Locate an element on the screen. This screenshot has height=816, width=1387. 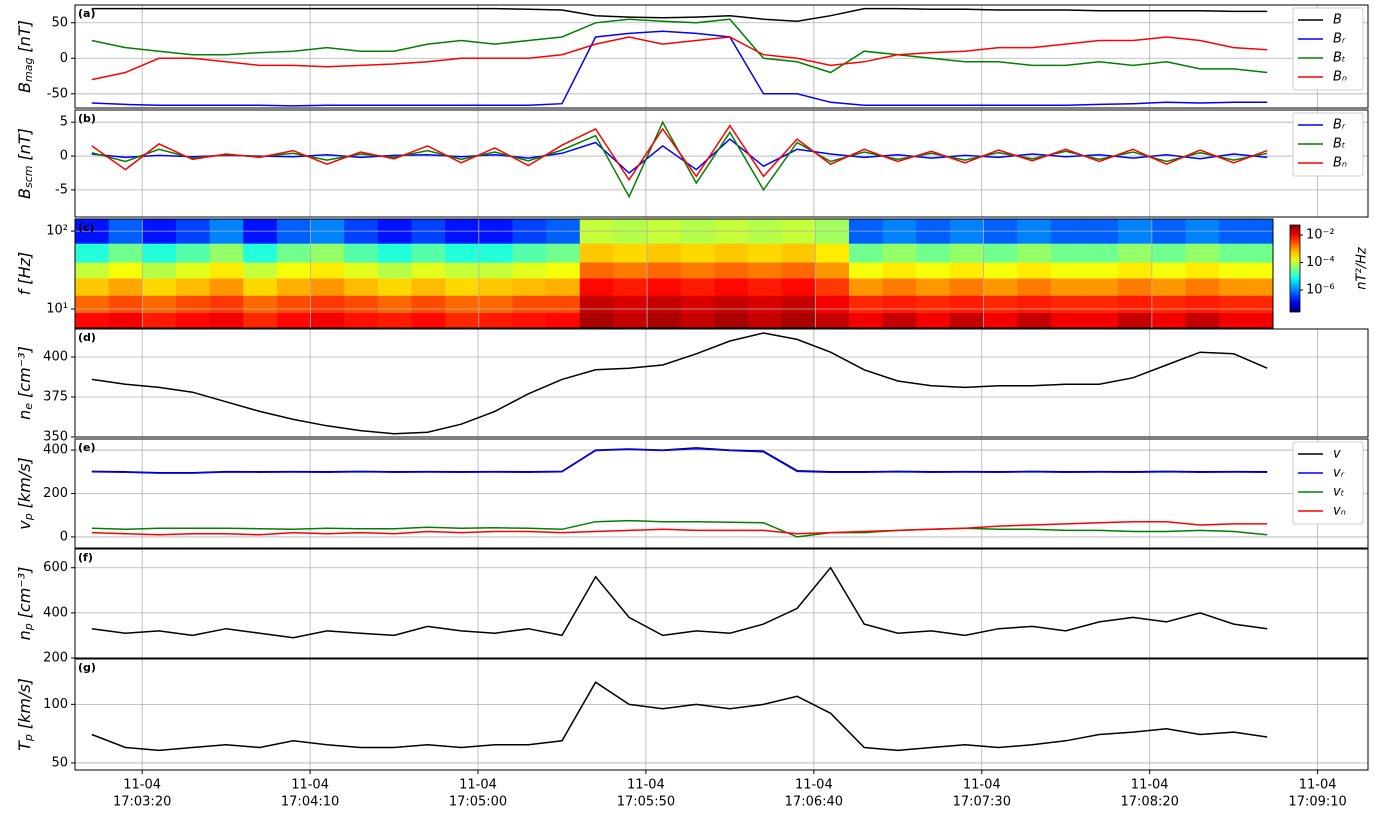
panel: 350 375 400 (d) ne [cm⁻³] is located at coordinates (692, 386).